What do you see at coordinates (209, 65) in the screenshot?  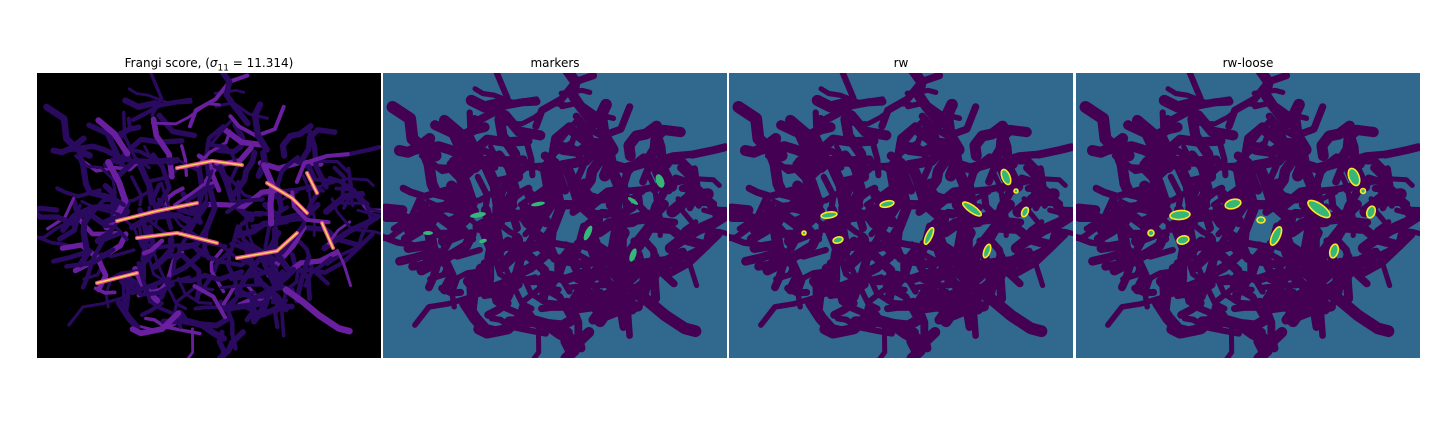 I see `panel-title-frangi: Frangi score, (σ11 = 11.314)` at bounding box center [209, 65].